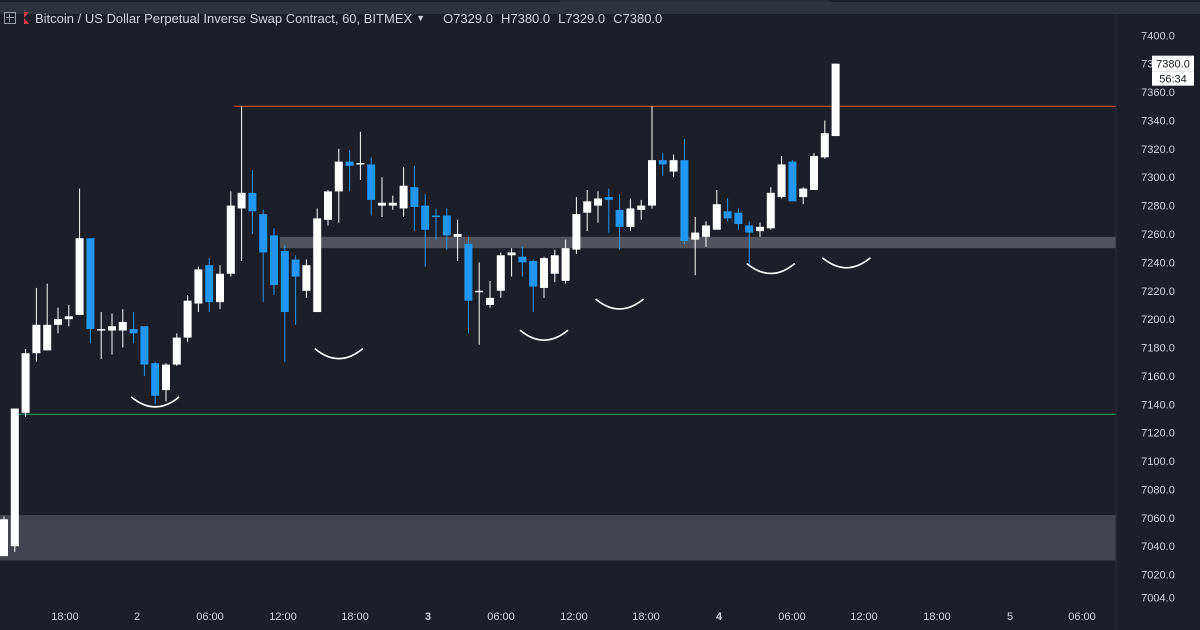  Describe the element at coordinates (26, 18) in the screenshot. I see `exchange-flag-icon` at that location.